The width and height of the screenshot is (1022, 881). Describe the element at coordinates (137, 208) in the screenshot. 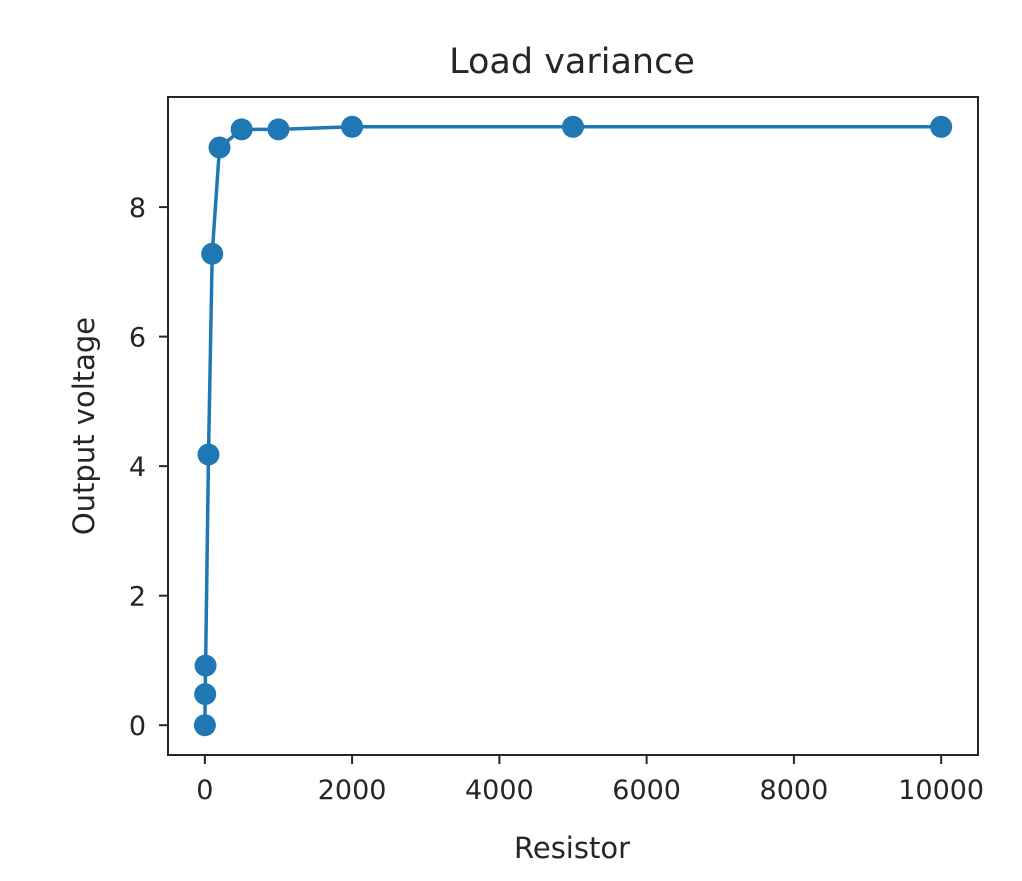

I see `y-tick-label: 8` at that location.